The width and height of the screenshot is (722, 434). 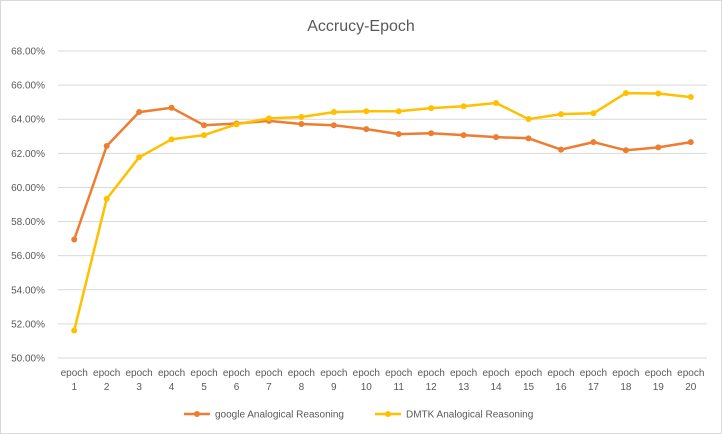 What do you see at coordinates (495, 380) in the screenshot?
I see `x-tick-label: epoch 14` at bounding box center [495, 380].